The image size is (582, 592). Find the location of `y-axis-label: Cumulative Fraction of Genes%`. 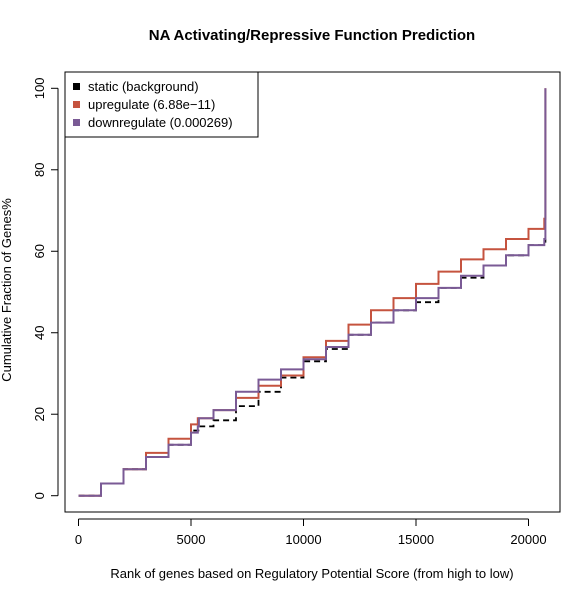

y-axis-label: Cumulative Fraction of Genes% is located at coordinates (7, 290).